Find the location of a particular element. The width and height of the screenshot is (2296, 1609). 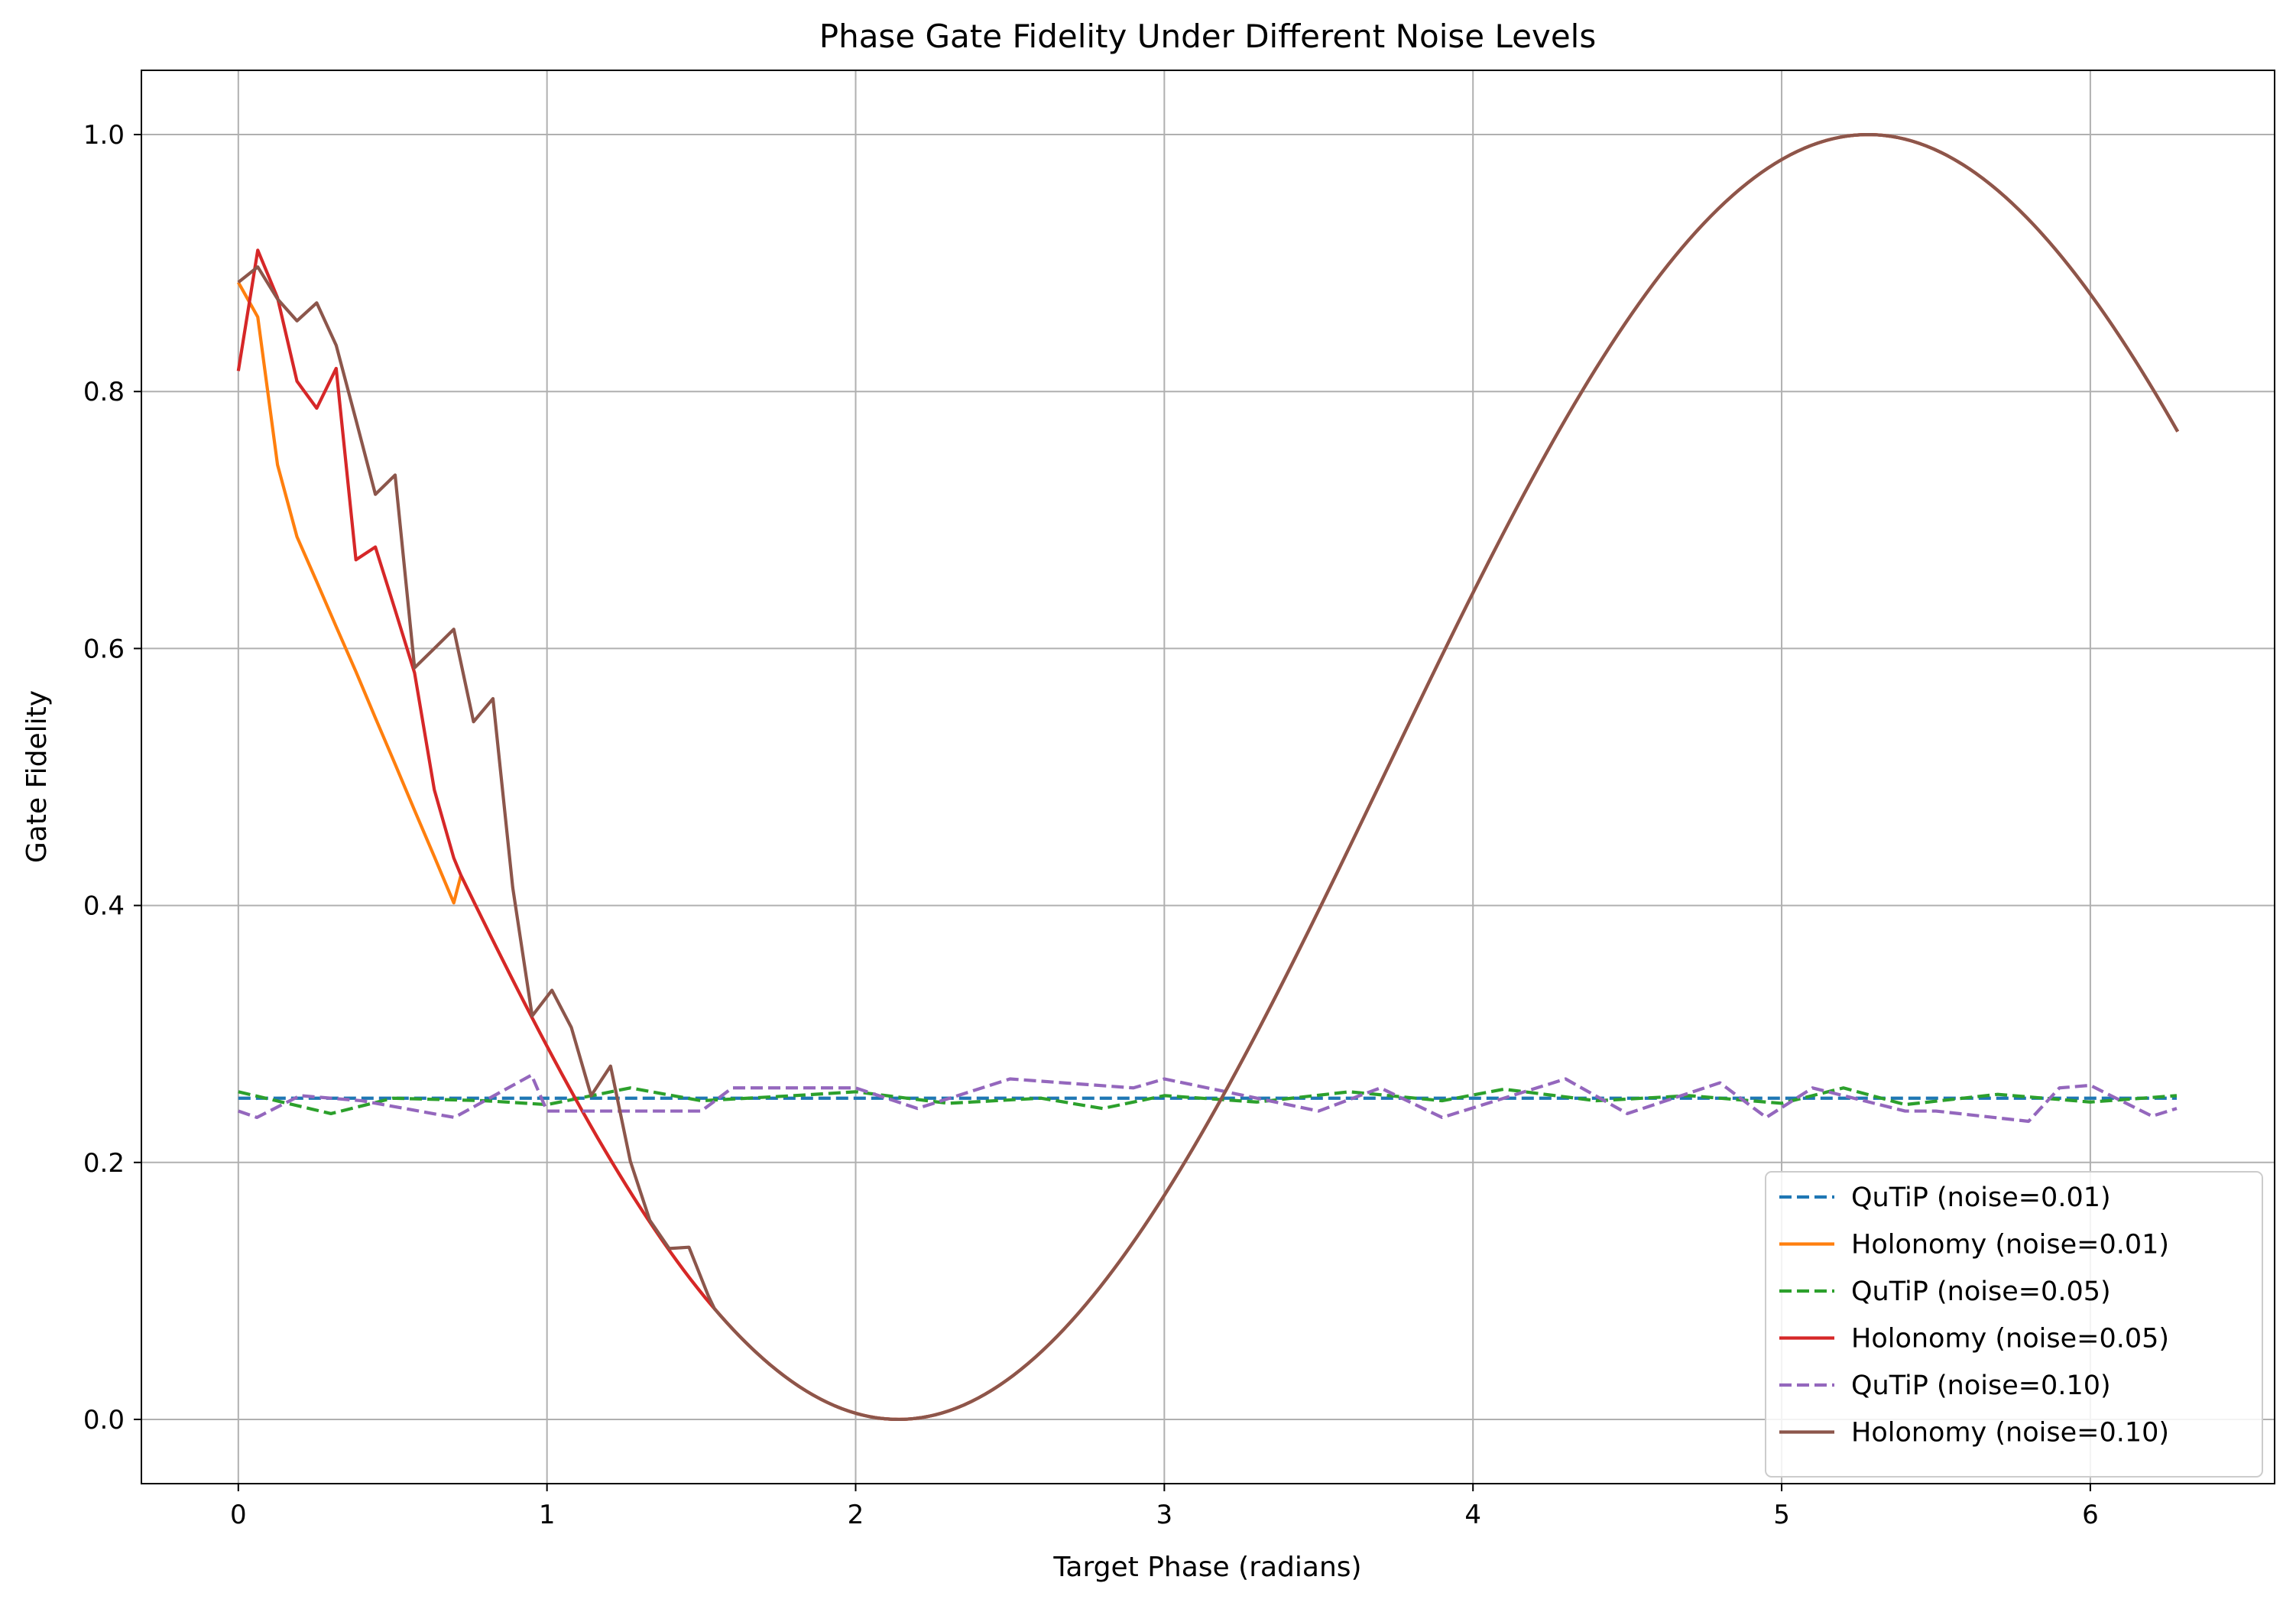

x-tick-label: 4 is located at coordinates (1472, 1515).